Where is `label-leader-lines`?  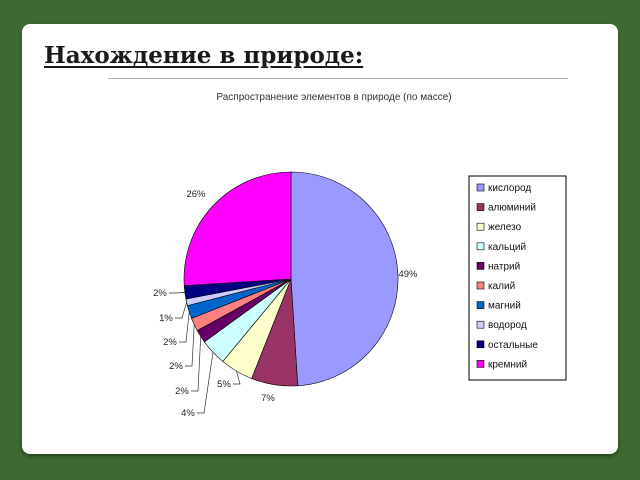
label-leader-lines is located at coordinates (205, 353).